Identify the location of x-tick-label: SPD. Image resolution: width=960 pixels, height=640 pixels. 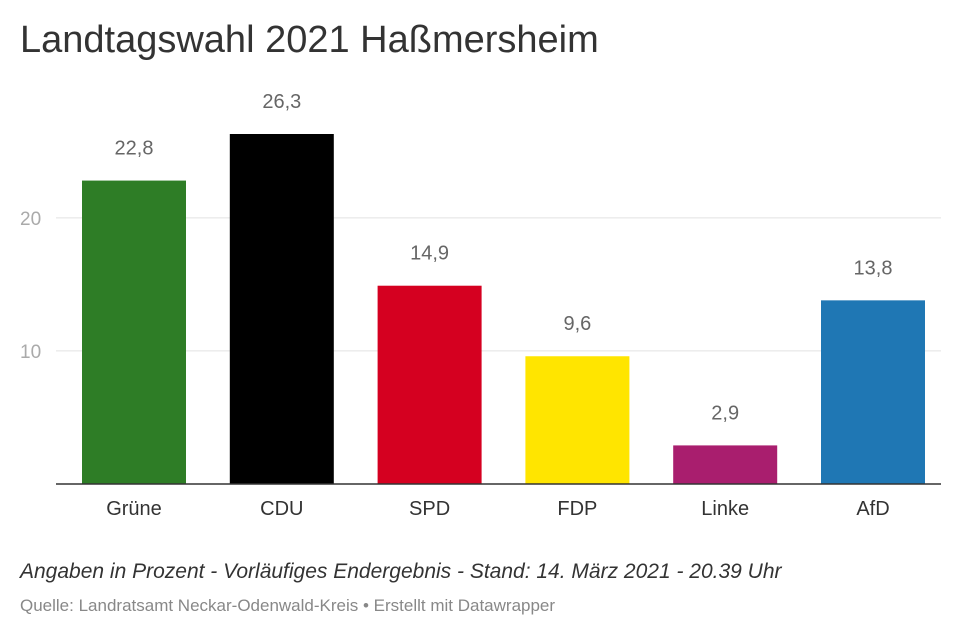
(429, 509).